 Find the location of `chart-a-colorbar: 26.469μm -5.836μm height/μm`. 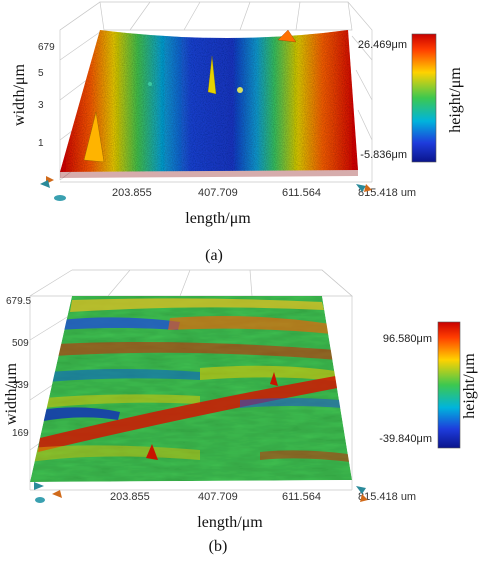

chart-a-colorbar: 26.469μm -5.836μm height/μm is located at coordinates (411, 98).